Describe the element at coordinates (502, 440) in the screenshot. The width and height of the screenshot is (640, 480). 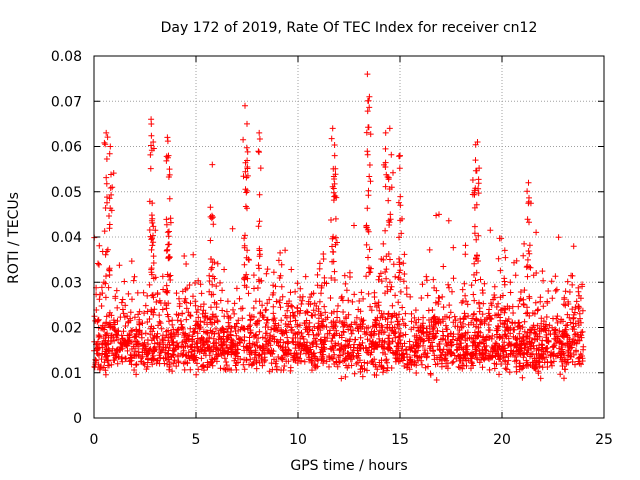
I see `x-tick-label: 20` at that location.